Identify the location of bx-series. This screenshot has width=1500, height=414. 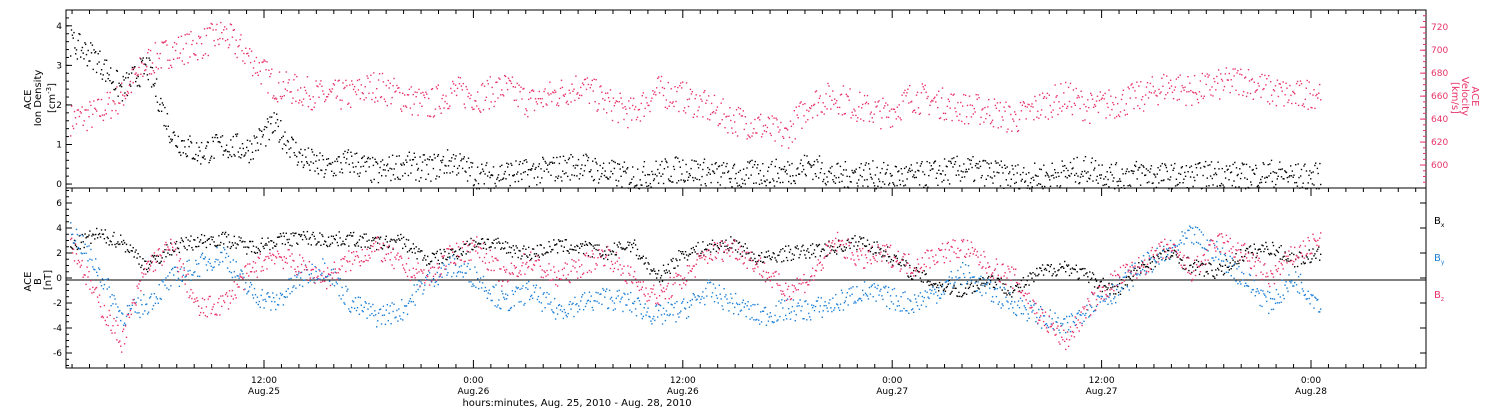
(695, 263).